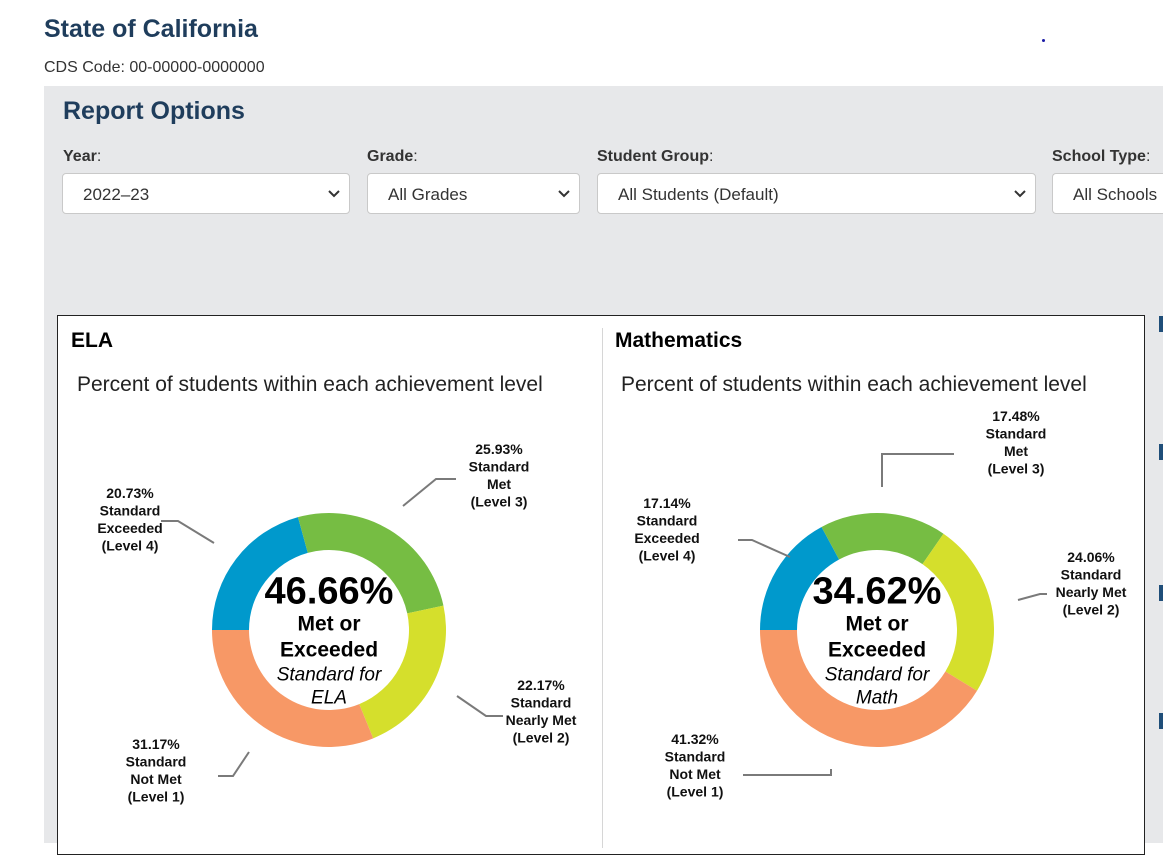 The image size is (1163, 855). I want to click on data-label: 17.14% Standard Exceeded (Level 4), so click(666, 529).